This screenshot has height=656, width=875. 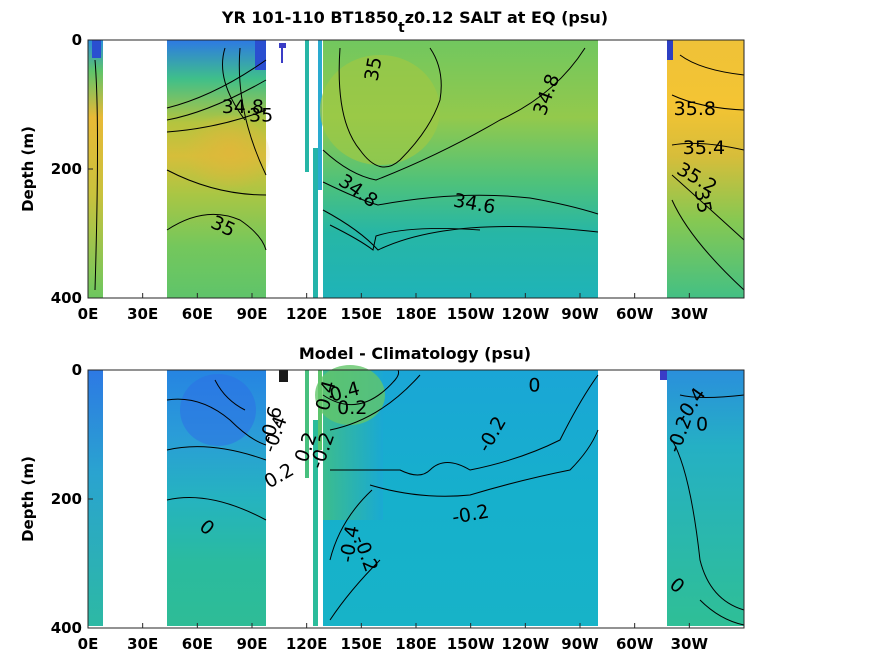 What do you see at coordinates (393, 638) in the screenshot?
I see `bottom-x-axis: 0E 30E 60E 90E 120E 150E 180E 150W 120W 90W 60W 30W` at bounding box center [393, 638].